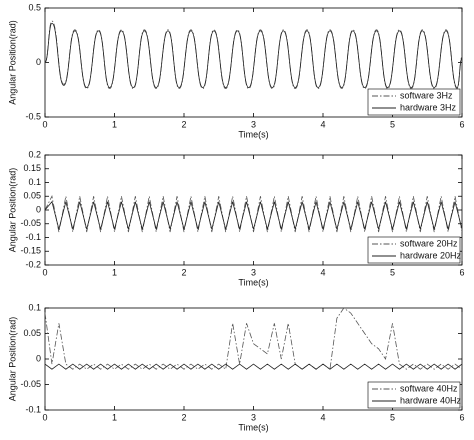 The height and width of the screenshot is (440, 474). Describe the element at coordinates (33, 116) in the screenshot. I see `y-tick-label: -0.5` at that location.